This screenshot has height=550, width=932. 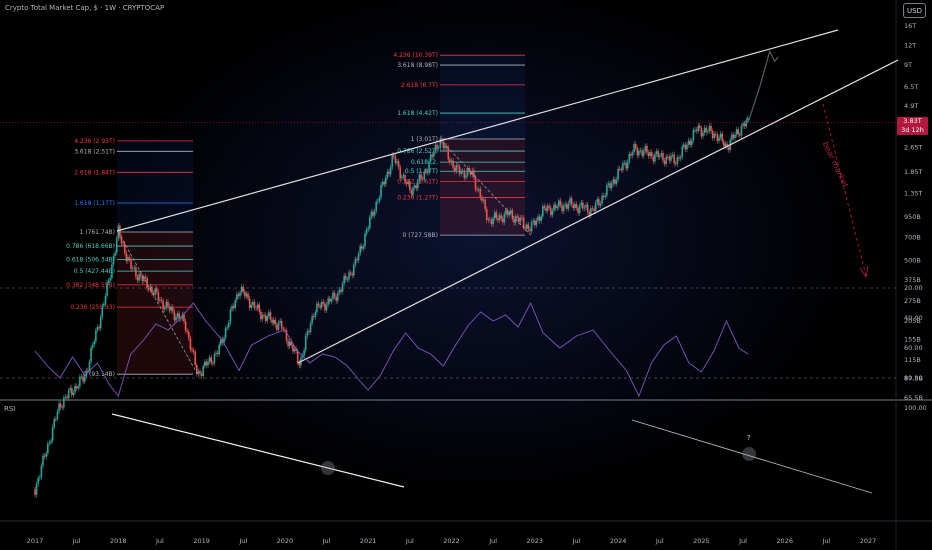 What do you see at coordinates (201, 541) in the screenshot?
I see `x-tick-label: 2019` at bounding box center [201, 541].